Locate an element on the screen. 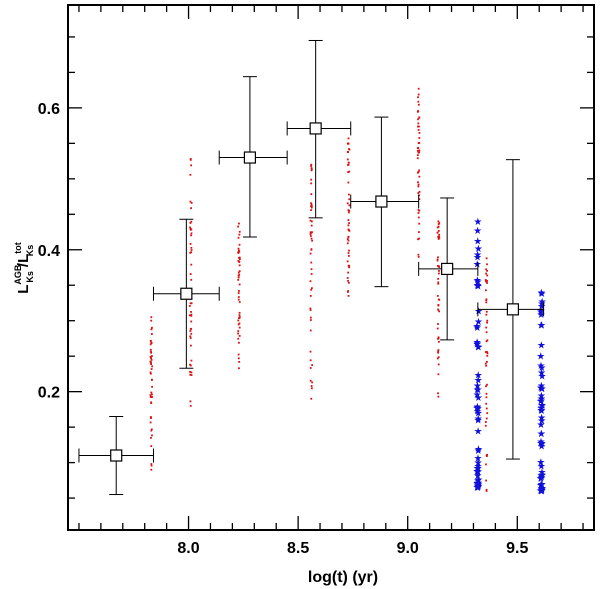  x-tick-label: 9.0 is located at coordinates (408, 548).